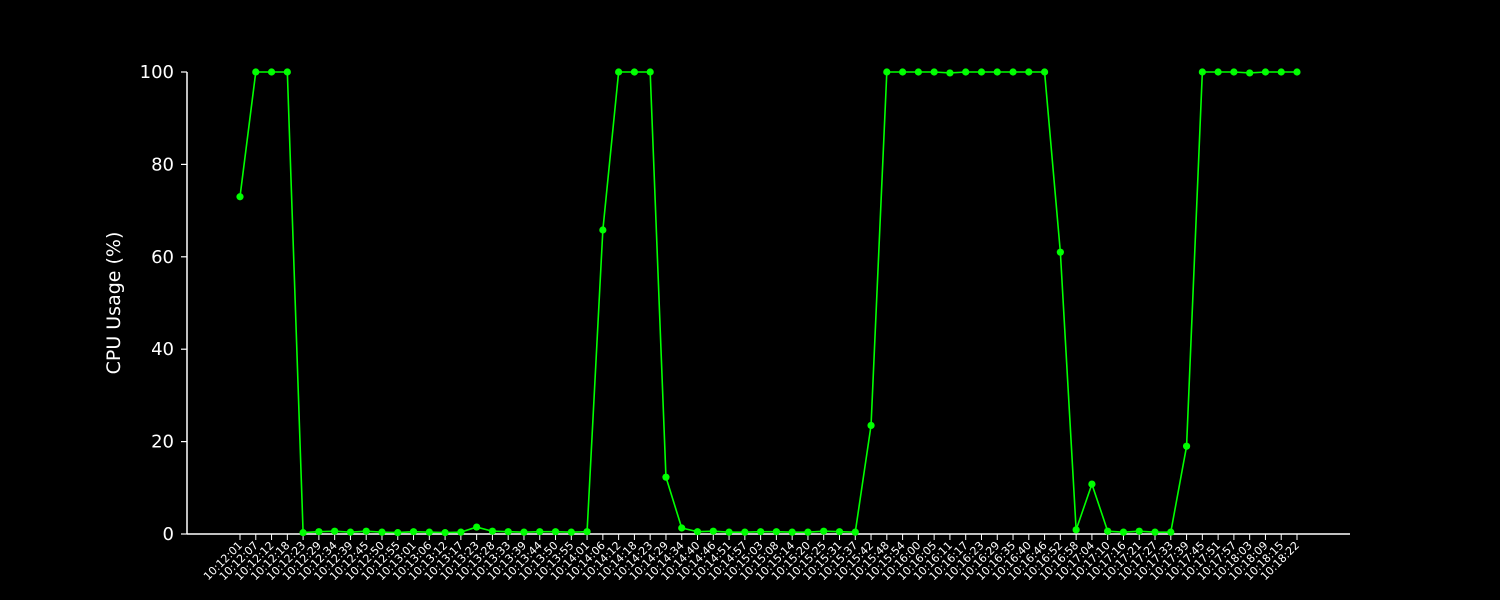 Image resolution: width=1500 pixels, height=600 pixels. What do you see at coordinates (162, 442) in the screenshot?
I see `y-tick-label: 20` at bounding box center [162, 442].